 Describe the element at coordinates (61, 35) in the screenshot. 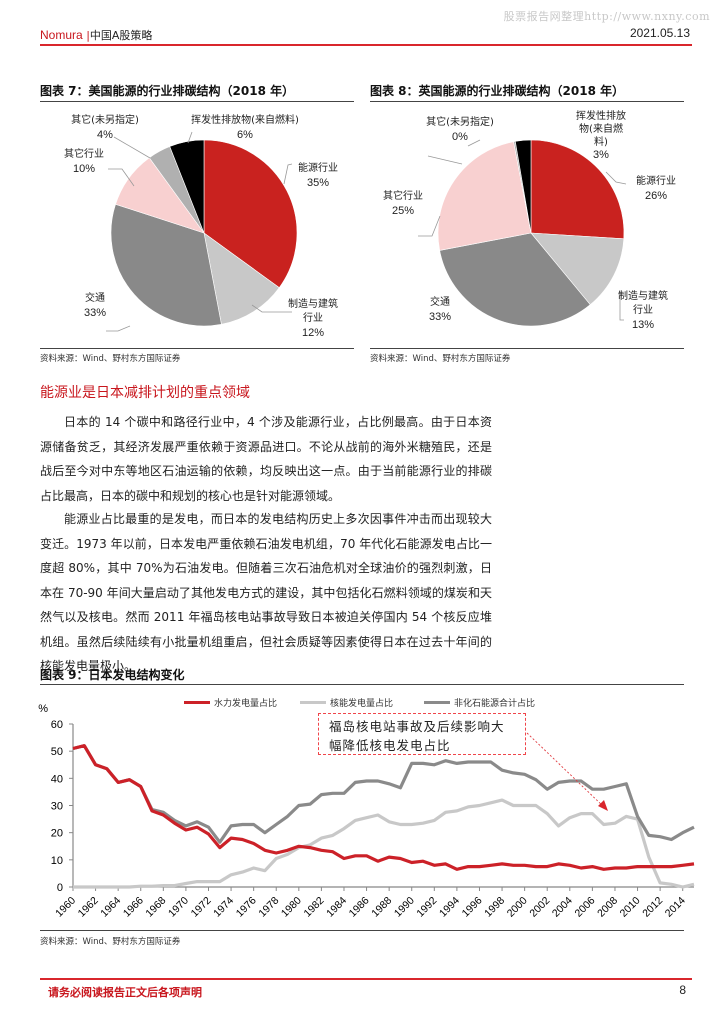

I see `brand-name: Nomura` at that location.